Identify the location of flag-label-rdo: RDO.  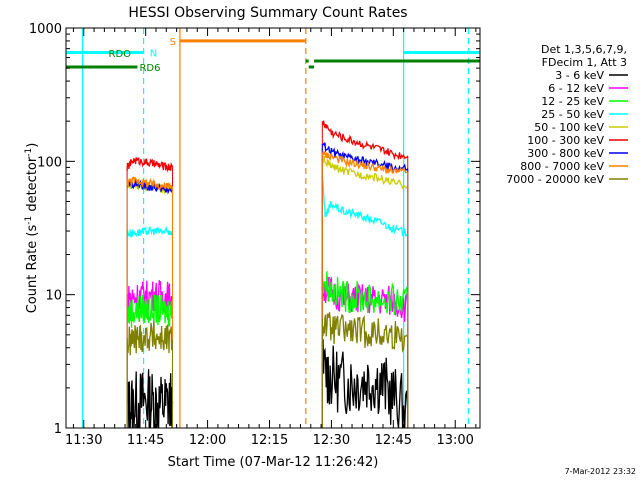
(120, 54).